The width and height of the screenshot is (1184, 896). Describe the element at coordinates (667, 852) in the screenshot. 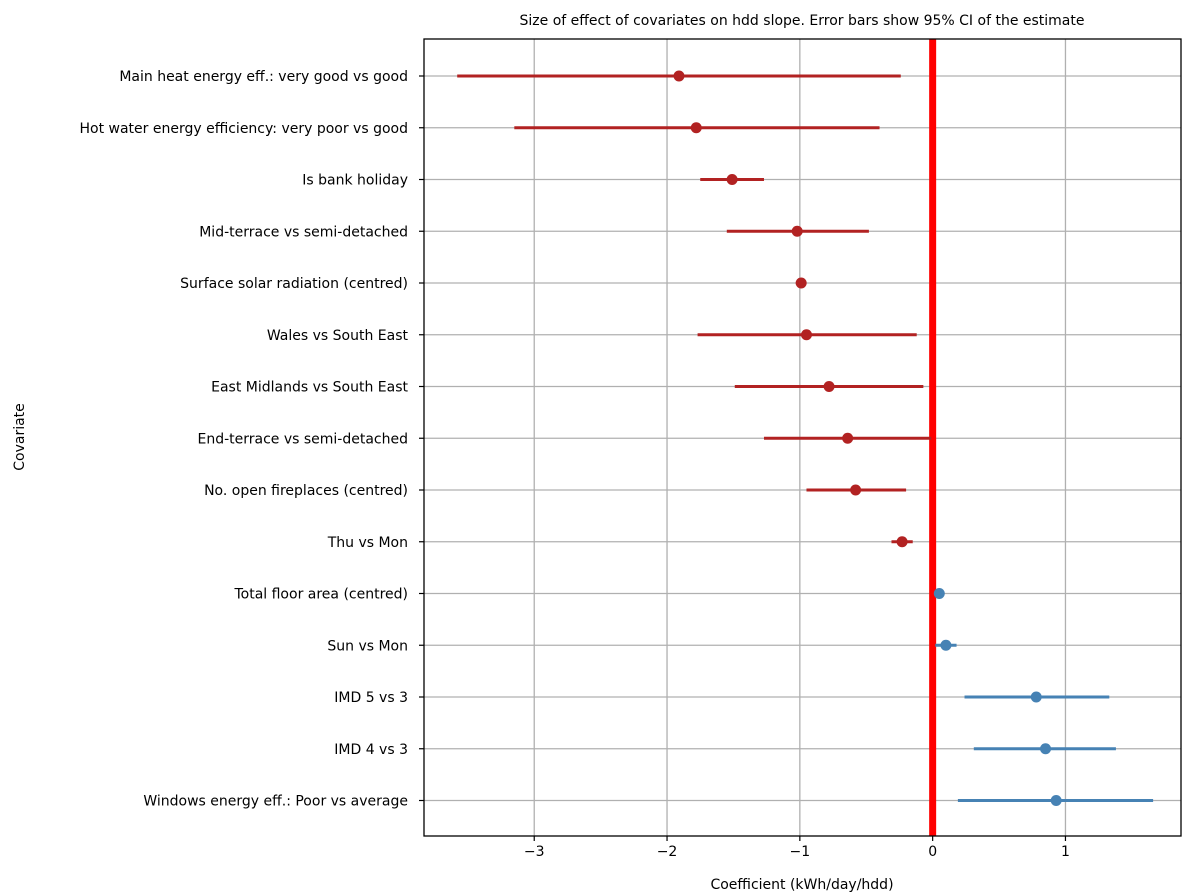

I see `x-tick-label: −2` at that location.